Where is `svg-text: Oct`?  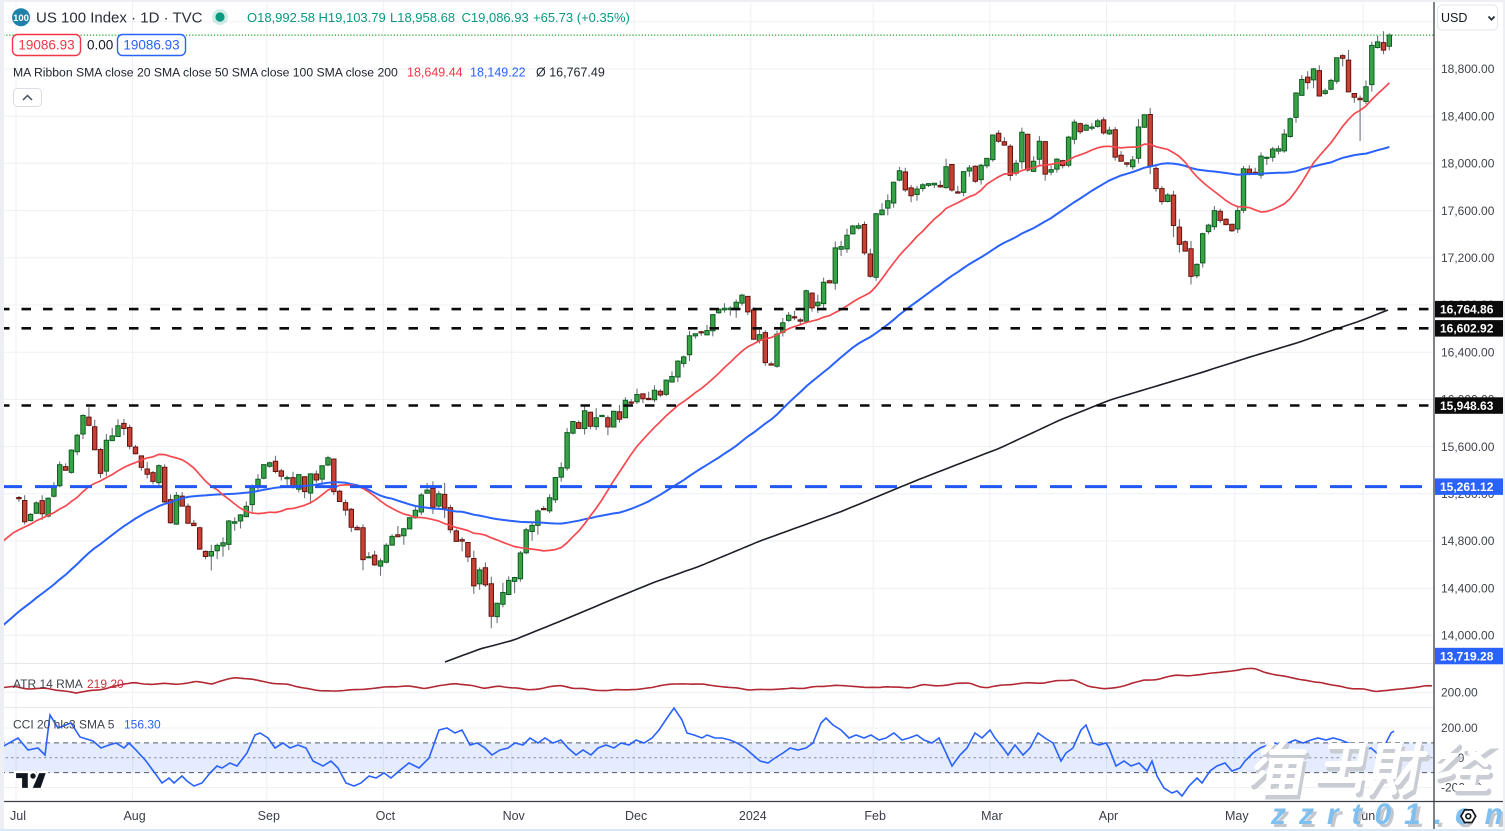 svg-text: Oct is located at coordinates (386, 816).